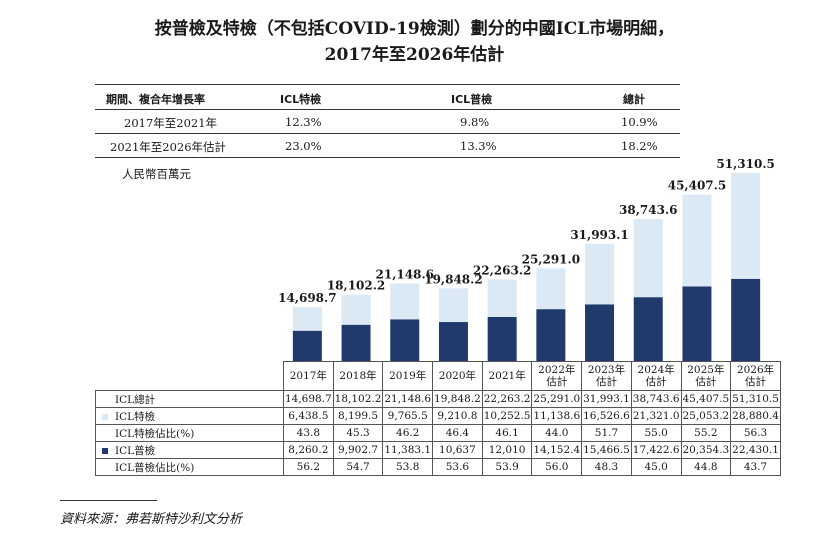 The height and width of the screenshot is (542, 829). What do you see at coordinates (502, 270) in the screenshot?
I see `total-label-4: 22,263.2` at bounding box center [502, 270].